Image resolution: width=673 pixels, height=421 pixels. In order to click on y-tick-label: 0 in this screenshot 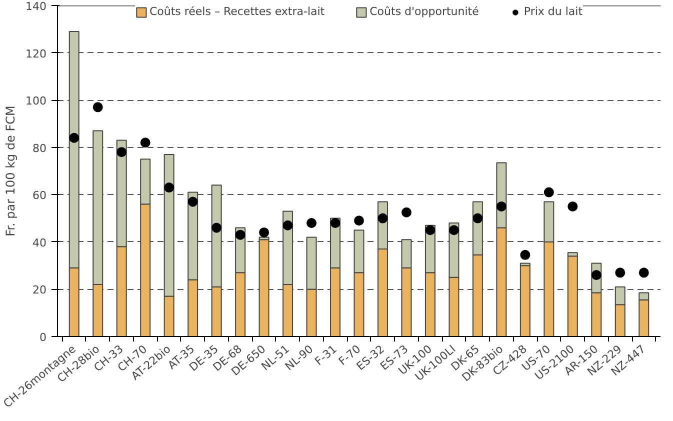, I will do `click(43, 337)`.